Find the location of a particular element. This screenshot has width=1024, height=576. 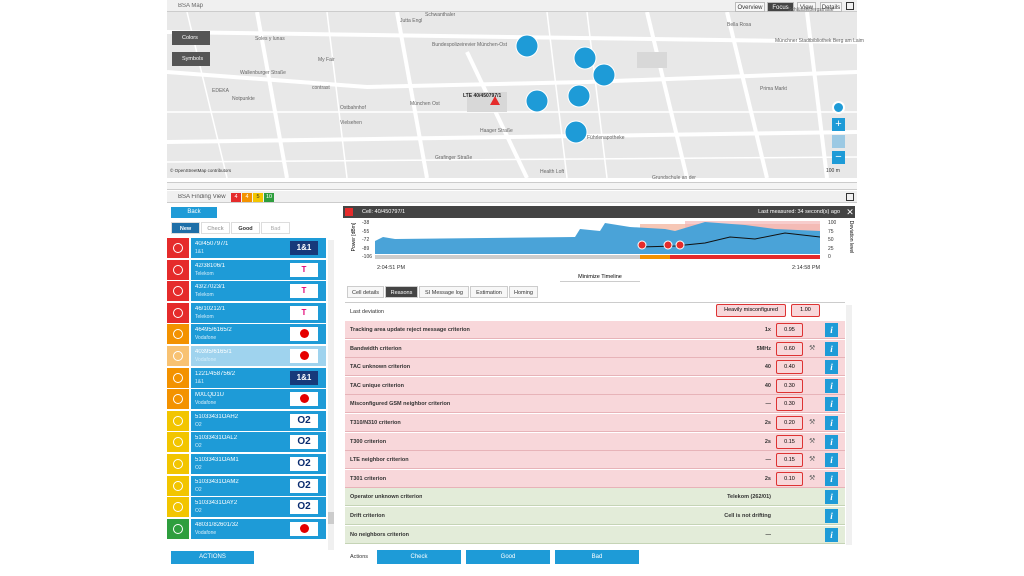

y-label: Power [dBm] is located at coordinates (354, 237).